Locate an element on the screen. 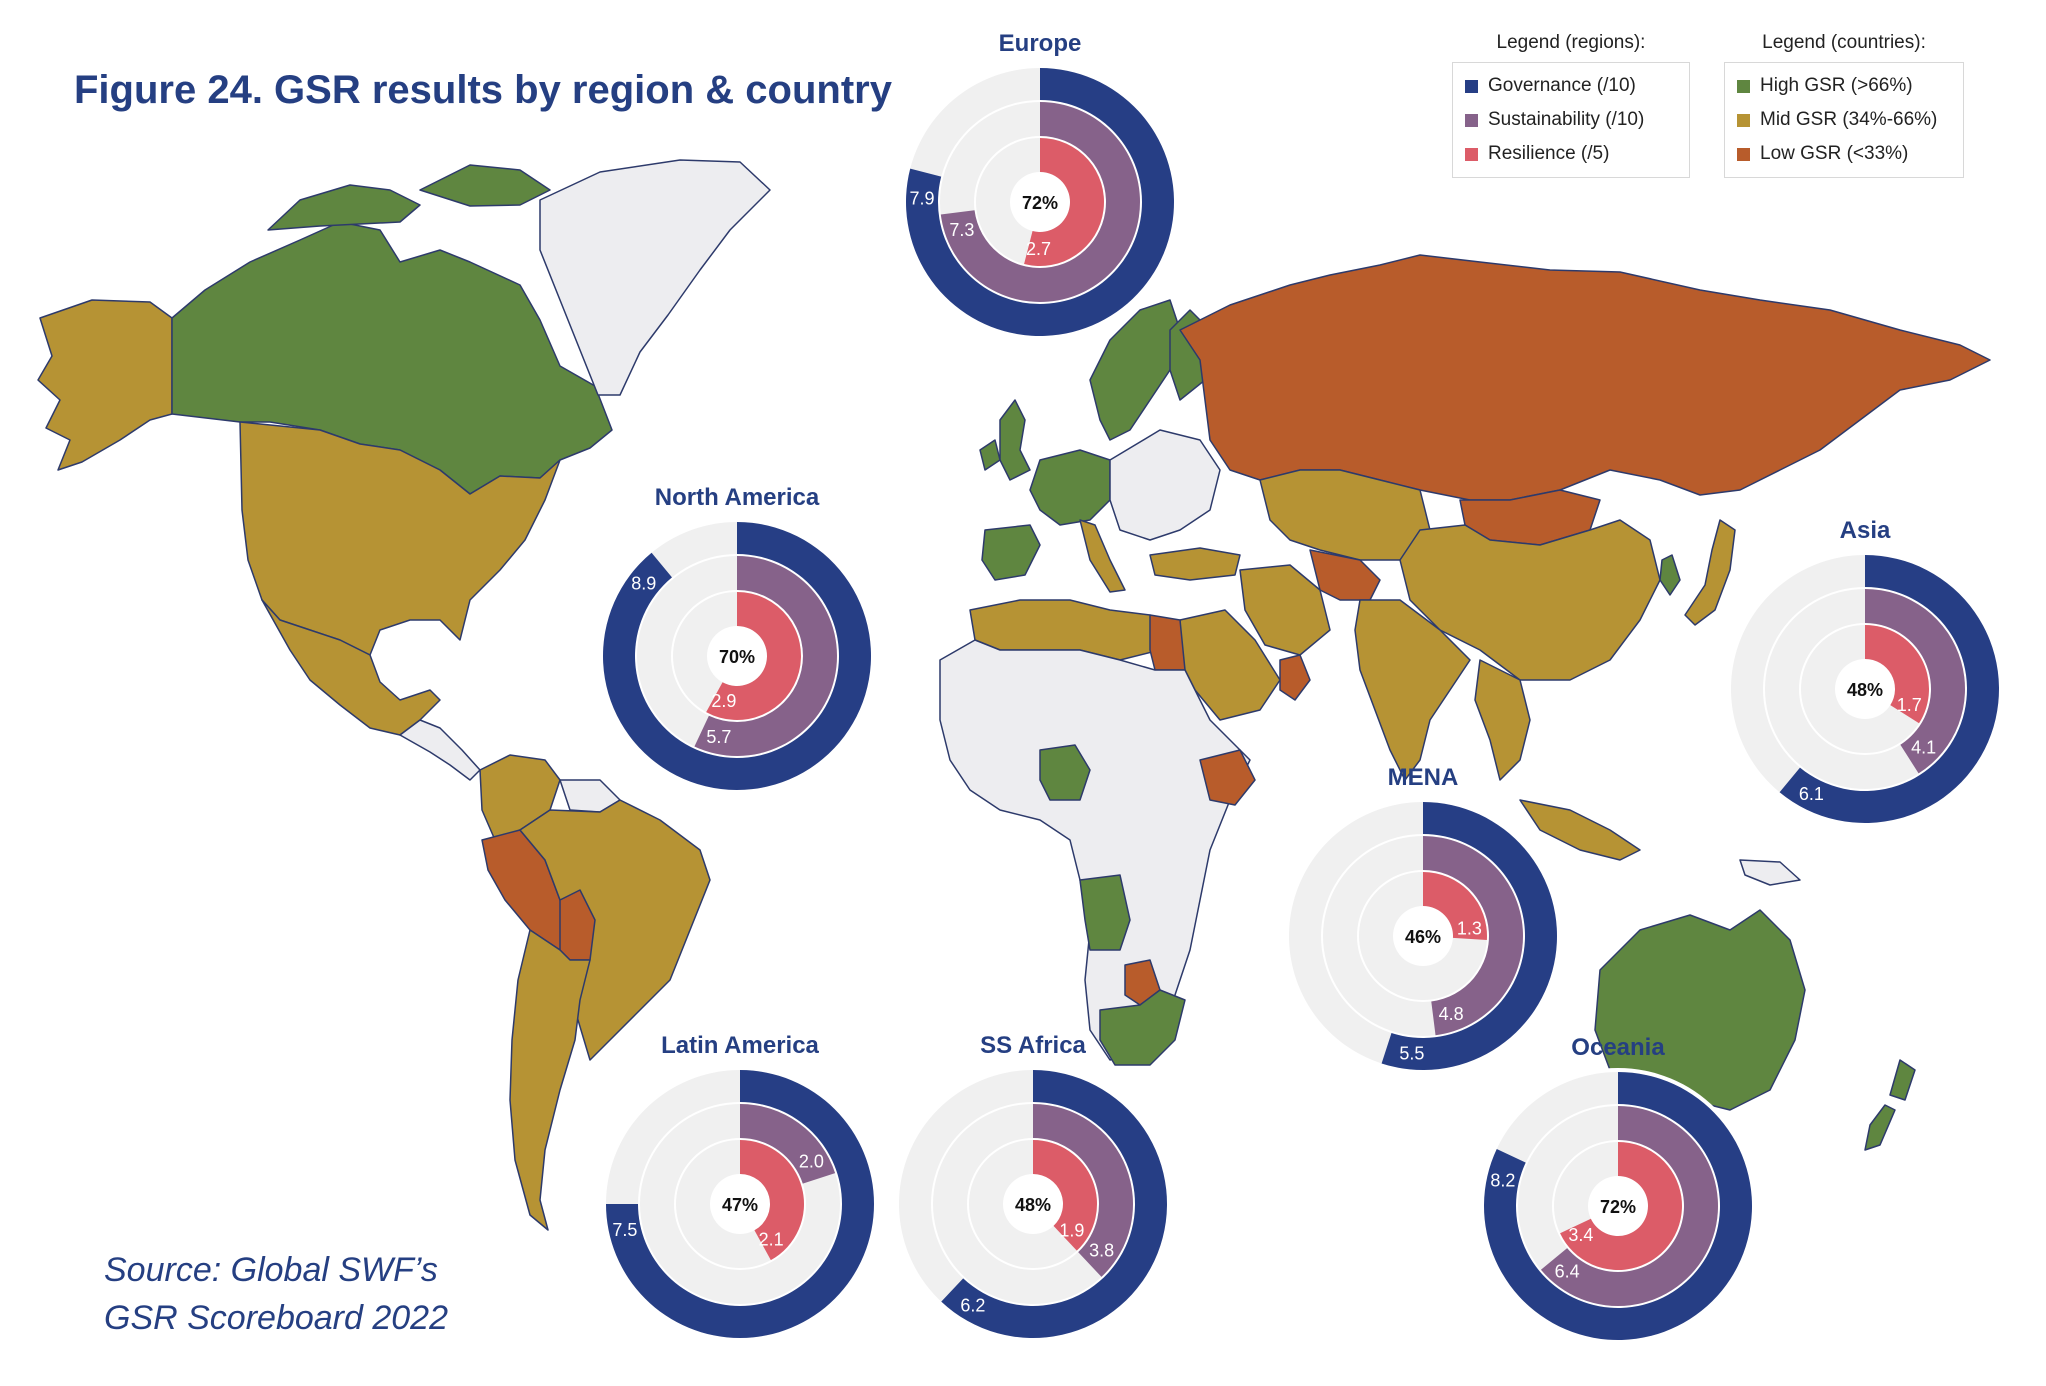 This screenshot has width=2046, height=1386. resilience-value-label: 2.1 is located at coordinates (771, 1239).